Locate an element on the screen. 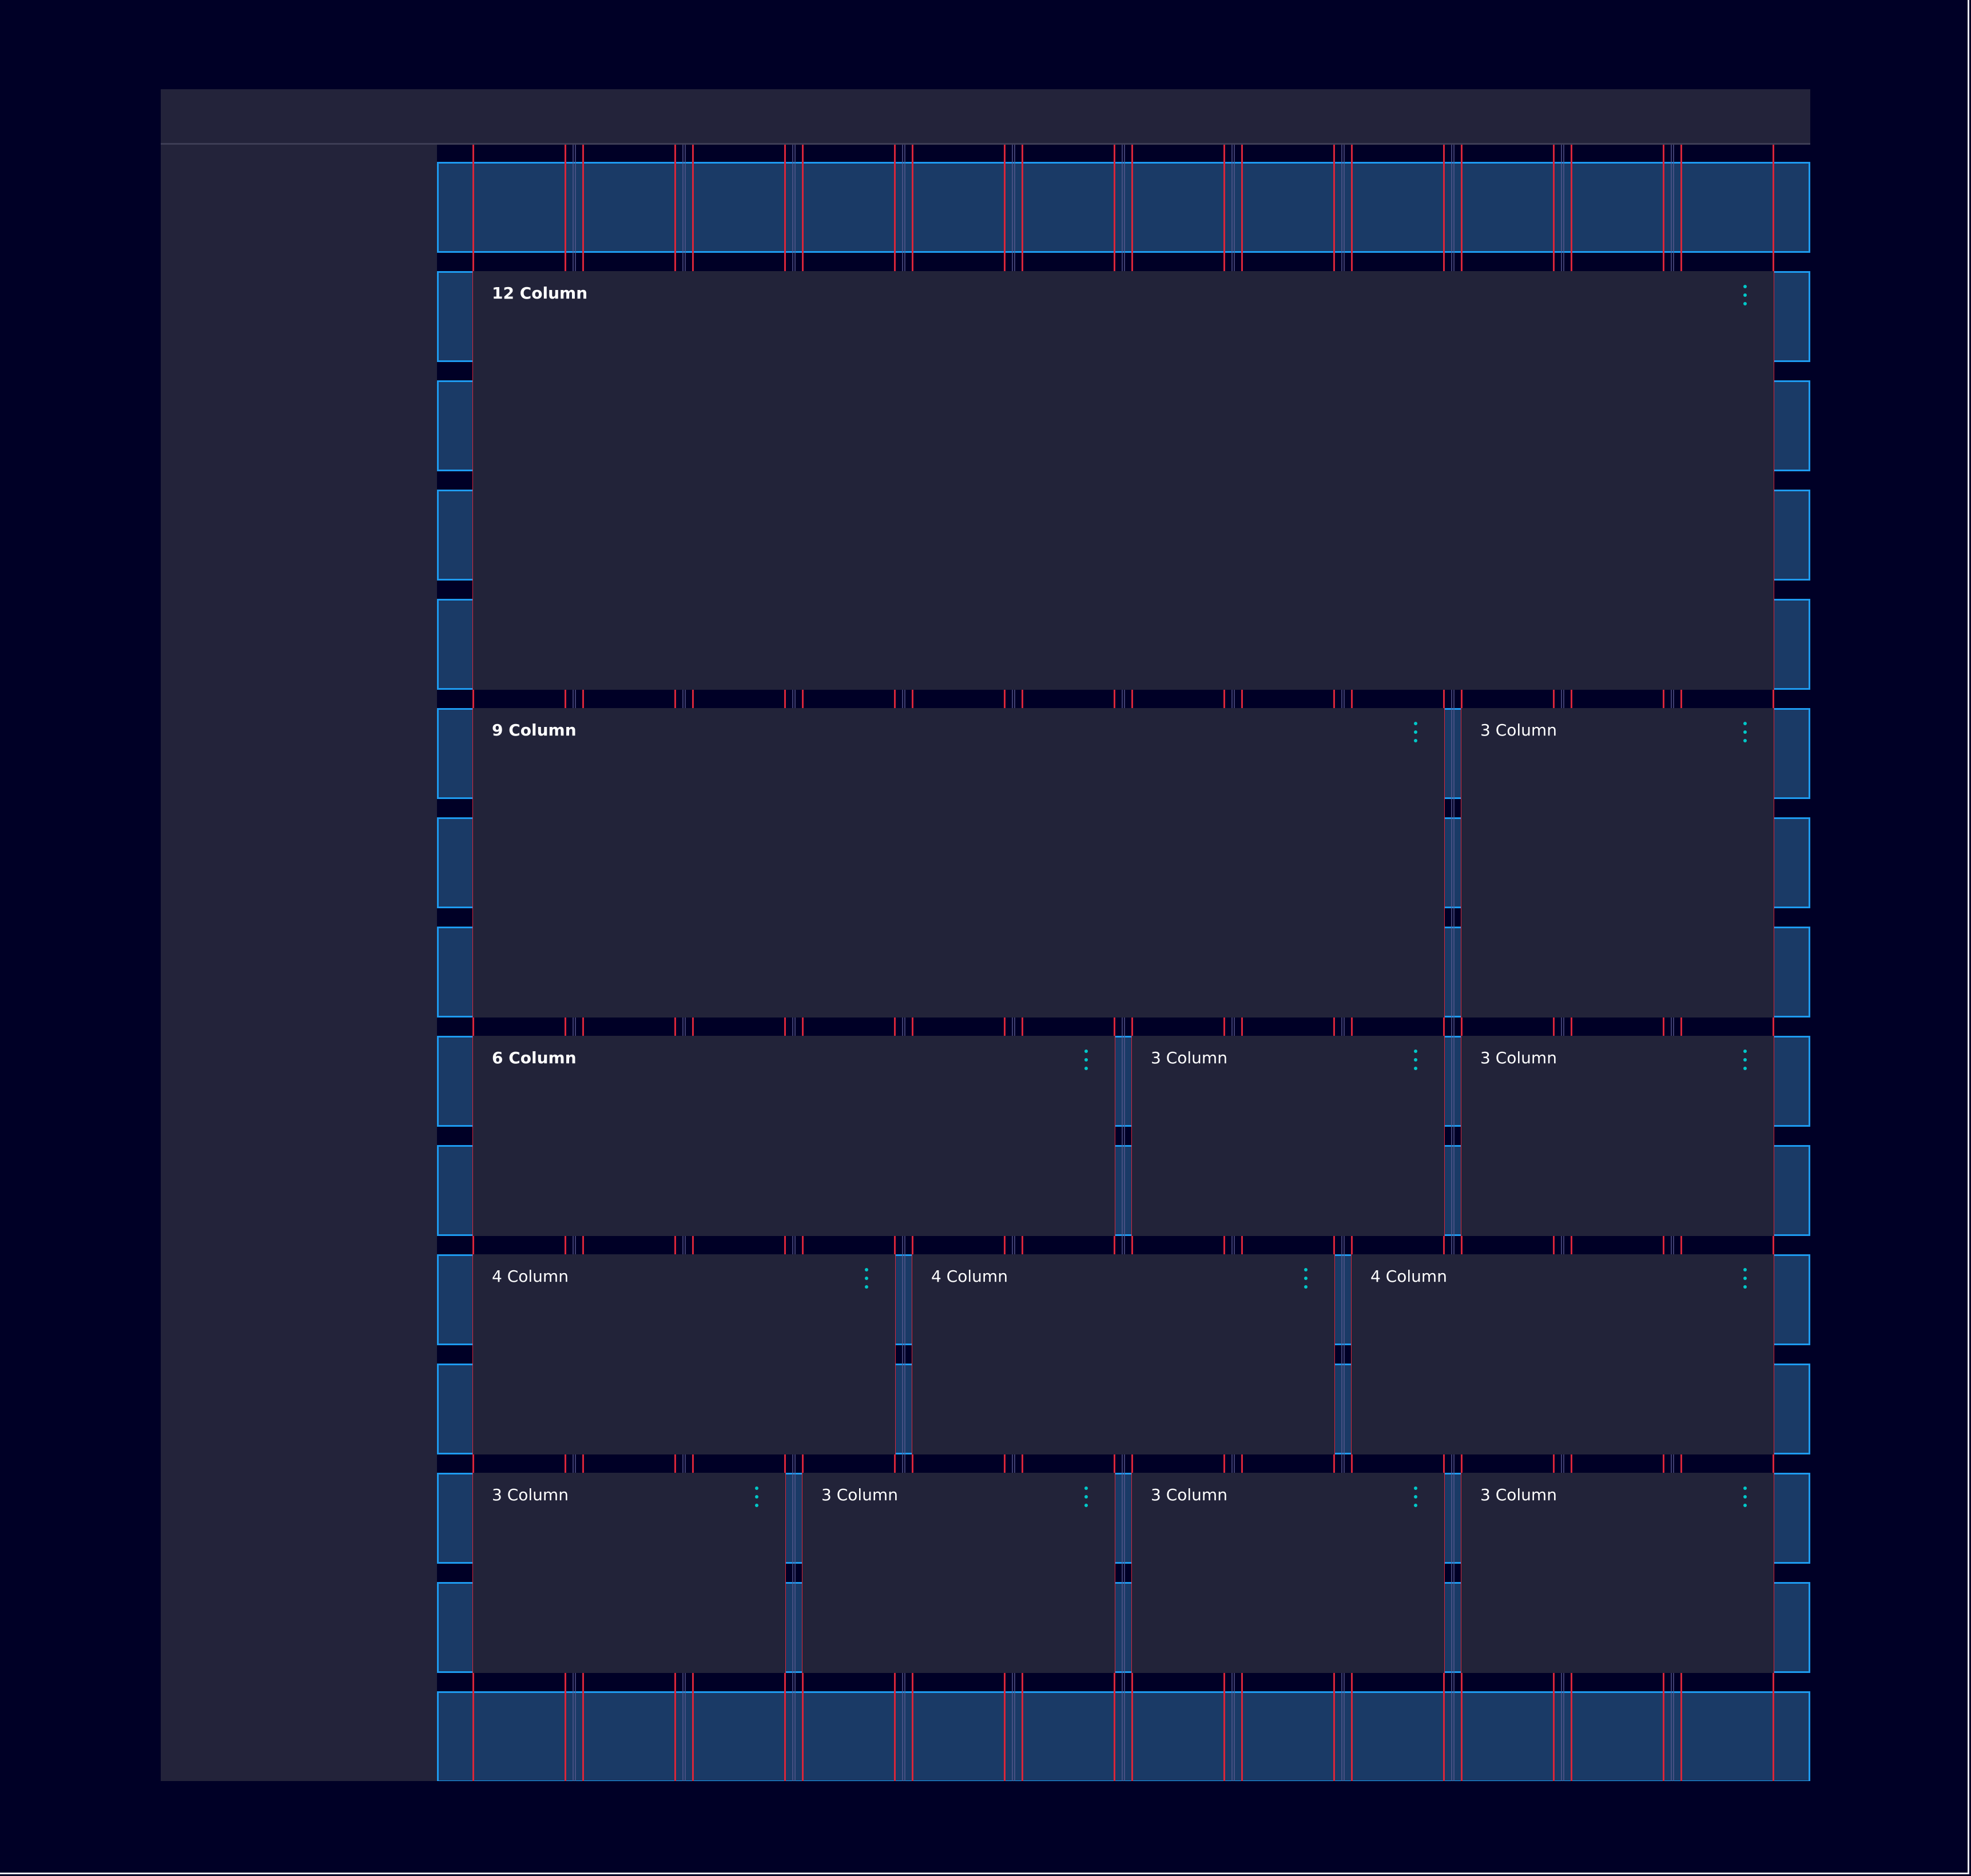 The width and height of the screenshot is (1971, 1876). card-title: 12 Column is located at coordinates (540, 293).